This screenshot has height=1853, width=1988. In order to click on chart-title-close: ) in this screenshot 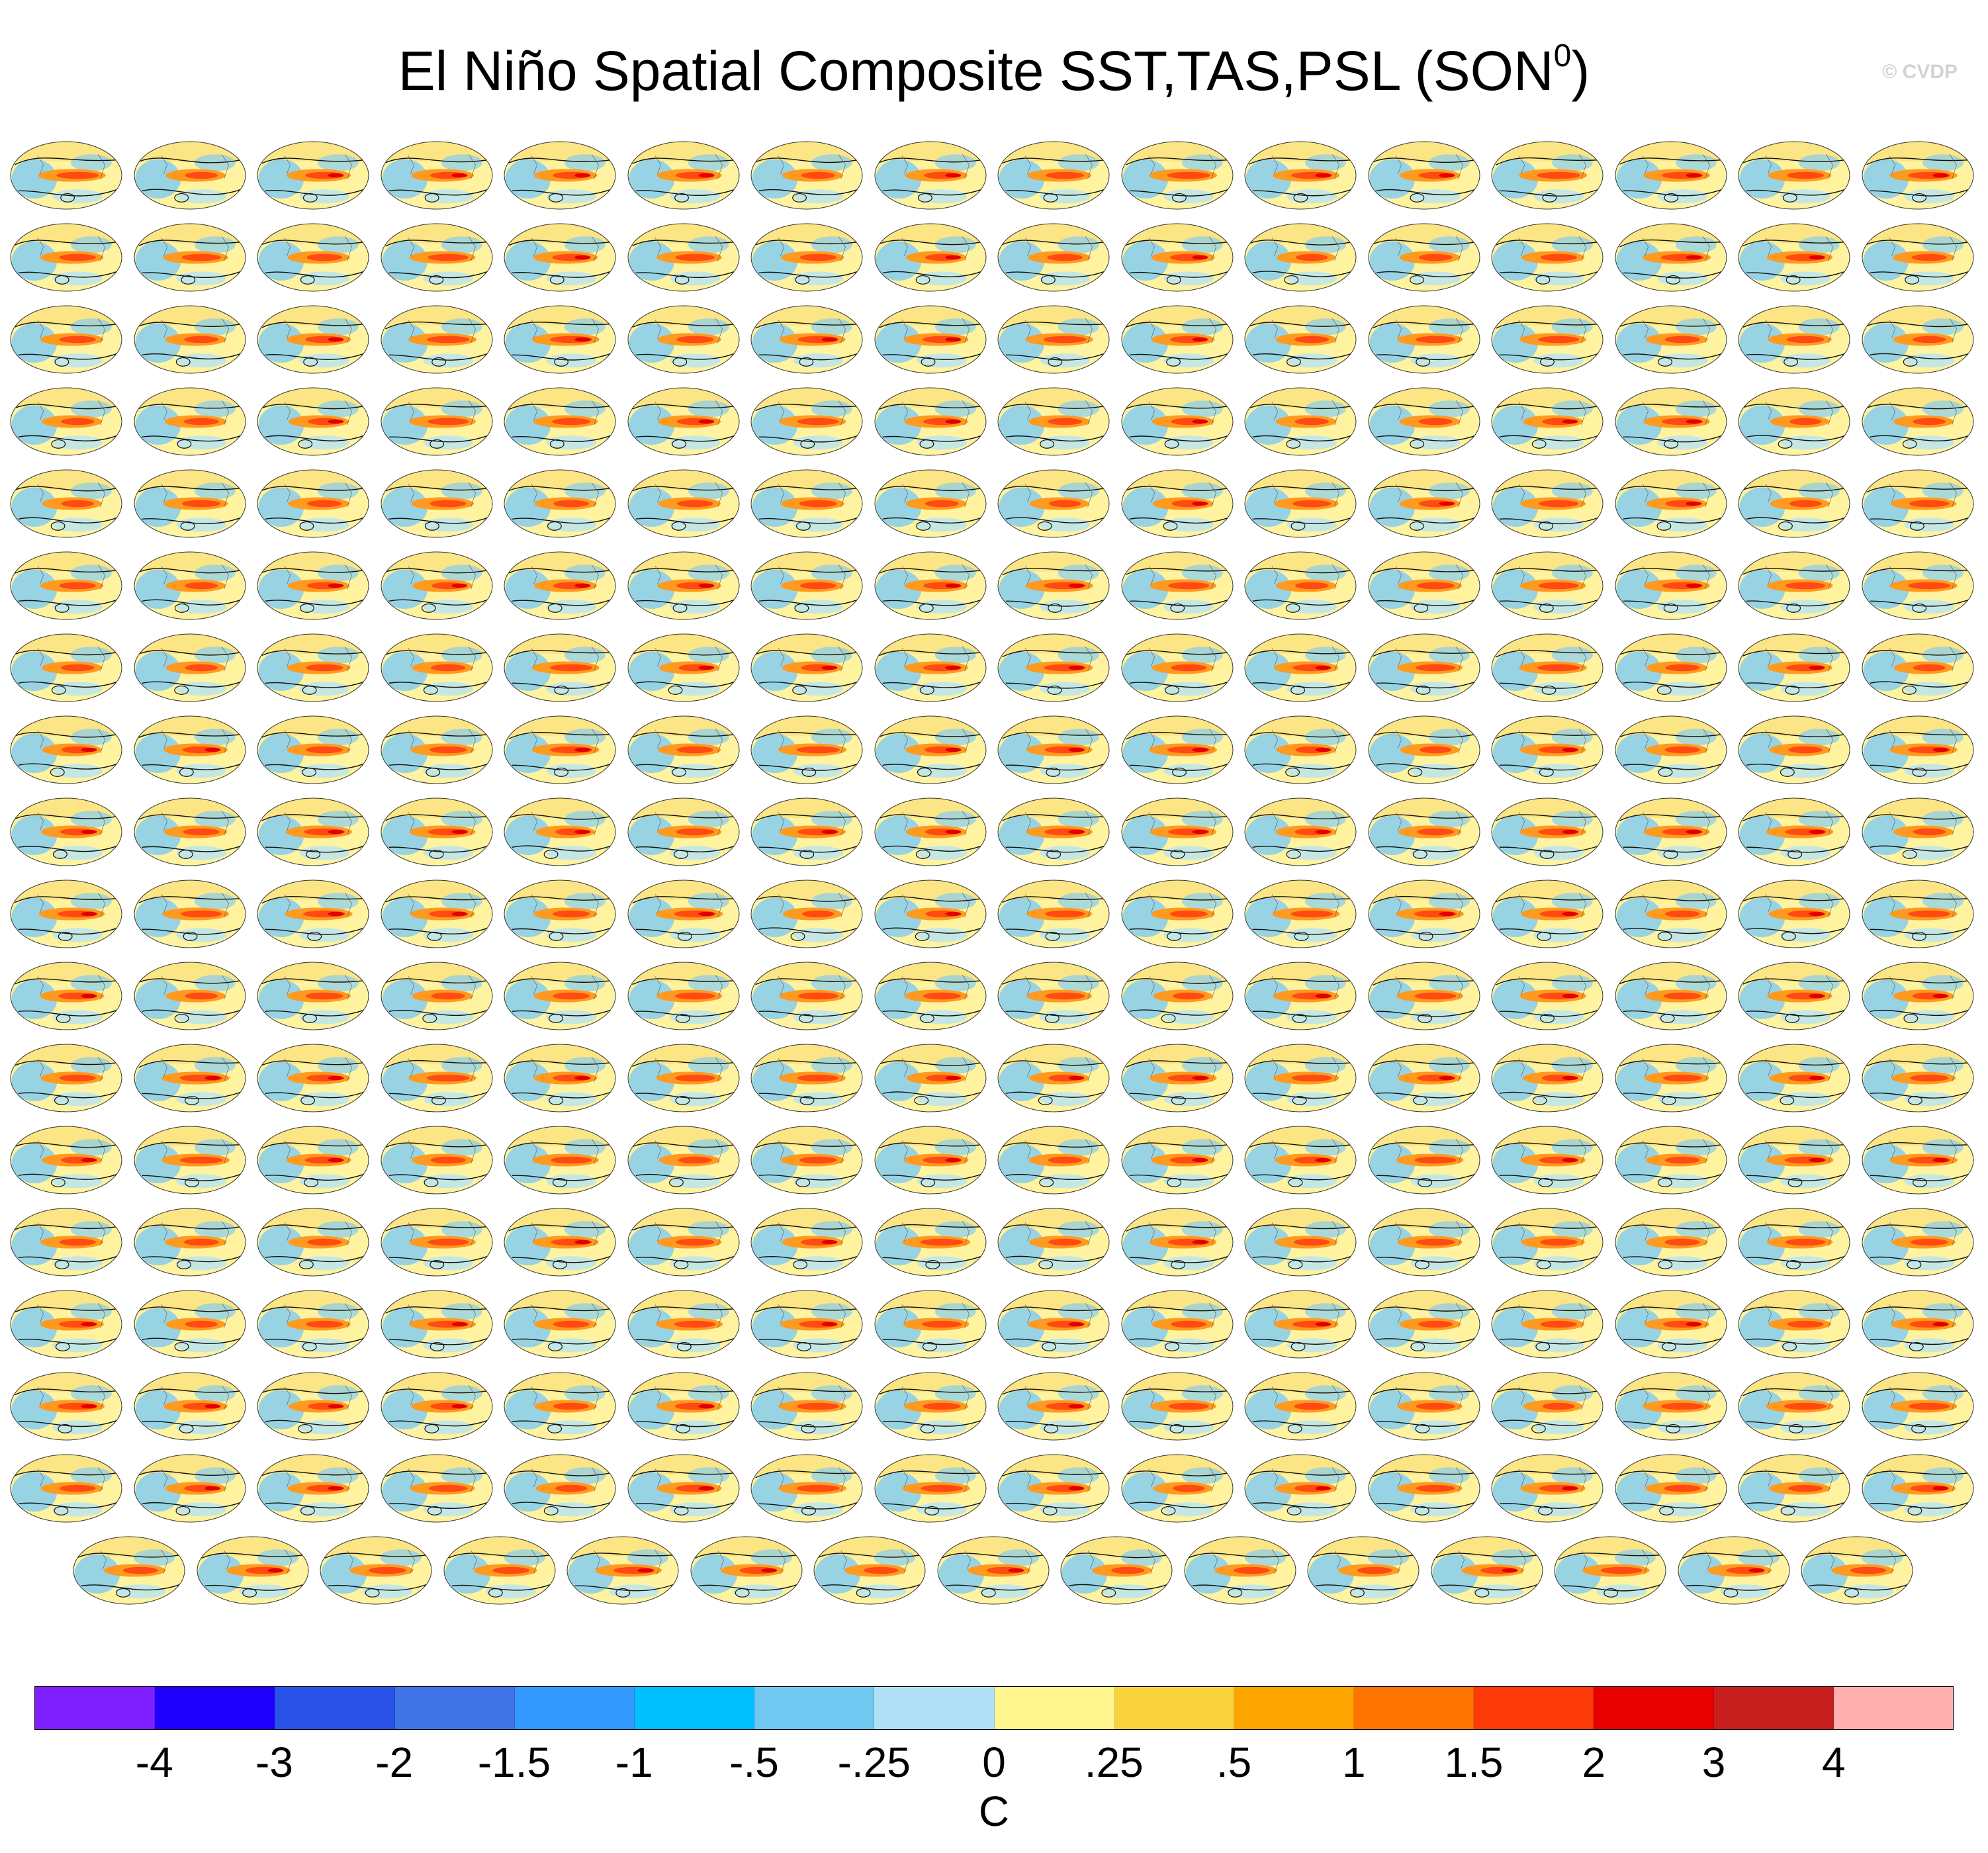, I will do `click(1580, 71)`.